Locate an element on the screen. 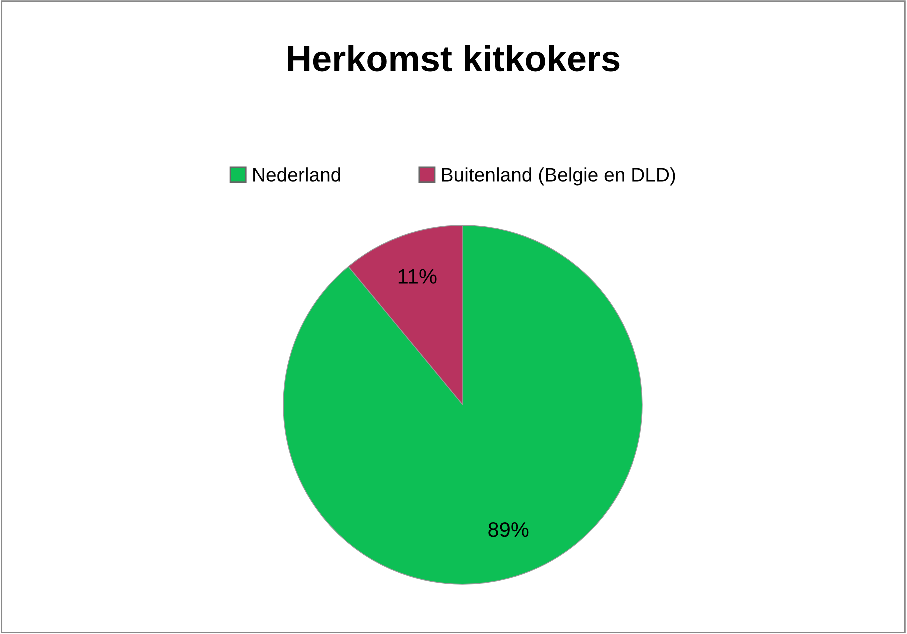 This screenshot has height=634, width=907. chart-title: Herkomst kitkokers is located at coordinates (454, 58).